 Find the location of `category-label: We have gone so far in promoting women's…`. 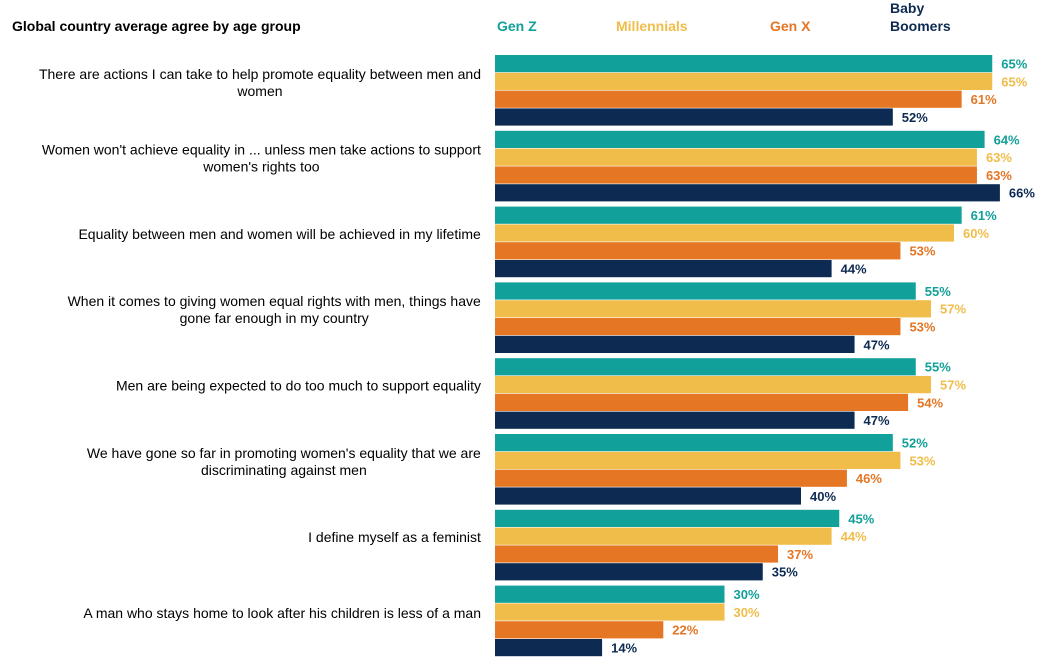

category-label: We have gone so far in promoting women's… is located at coordinates (284, 461).